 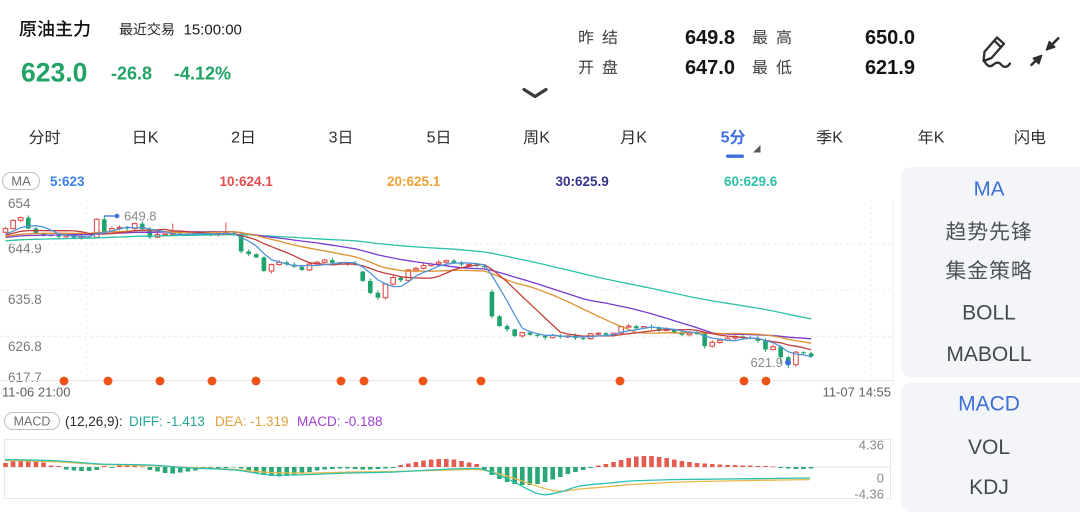 What do you see at coordinates (67, 181) in the screenshot?
I see `svg-text: 5:623` at bounding box center [67, 181].